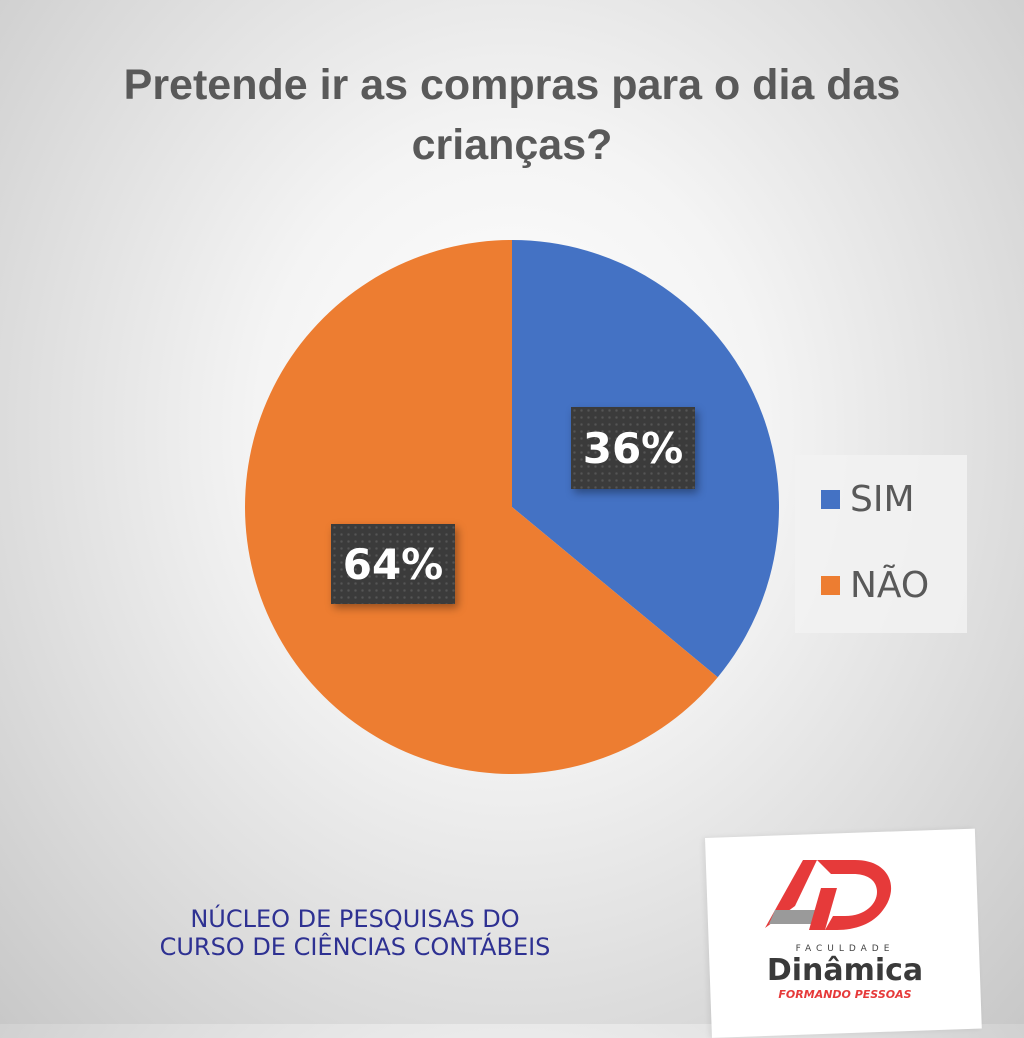 This screenshot has height=1038, width=1024. I want to click on legend-label-nao: NÃO, so click(890, 585).